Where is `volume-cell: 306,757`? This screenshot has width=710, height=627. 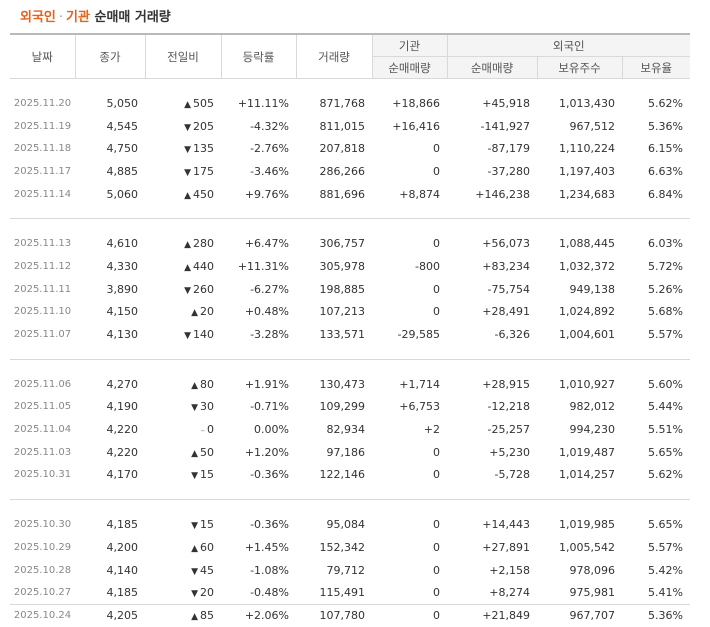 volume-cell: 306,757 is located at coordinates (342, 244).